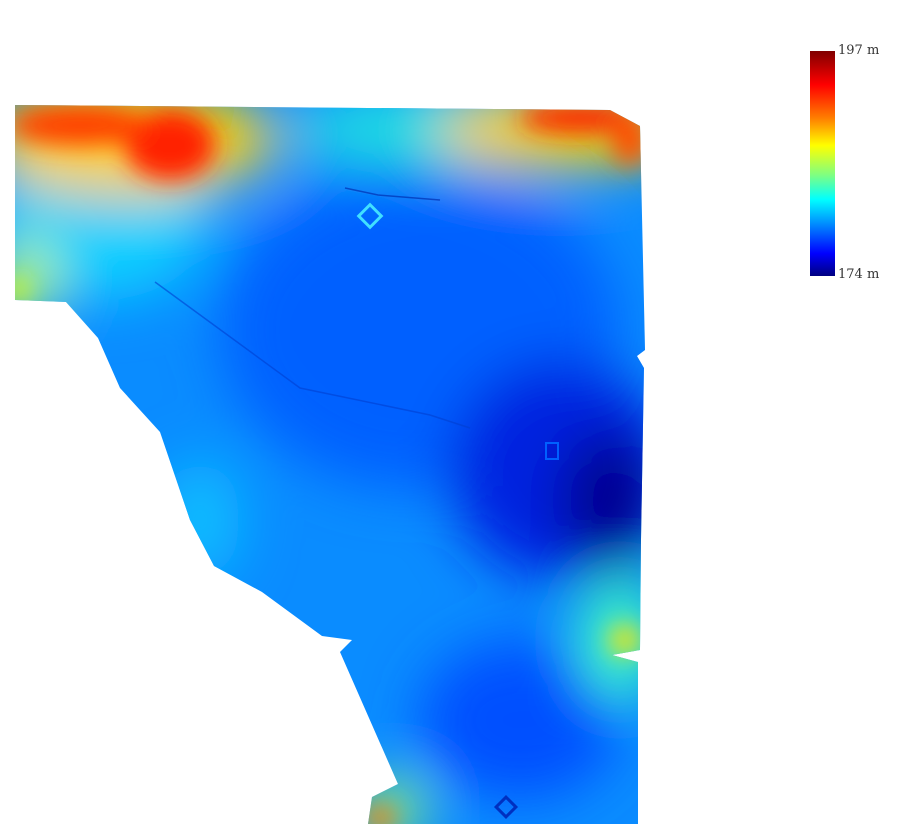  What do you see at coordinates (859, 274) in the screenshot?
I see `colorbar-min-label: 174 m` at bounding box center [859, 274].